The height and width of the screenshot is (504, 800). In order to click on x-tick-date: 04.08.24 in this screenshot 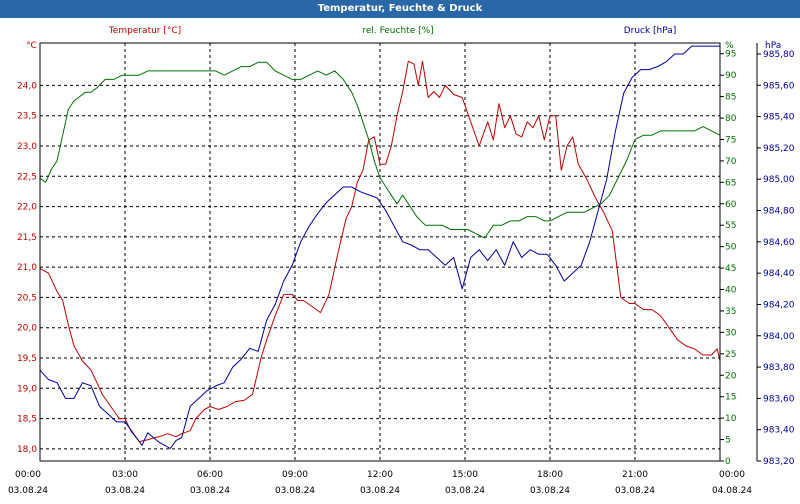, I will do `click(732, 491)`.